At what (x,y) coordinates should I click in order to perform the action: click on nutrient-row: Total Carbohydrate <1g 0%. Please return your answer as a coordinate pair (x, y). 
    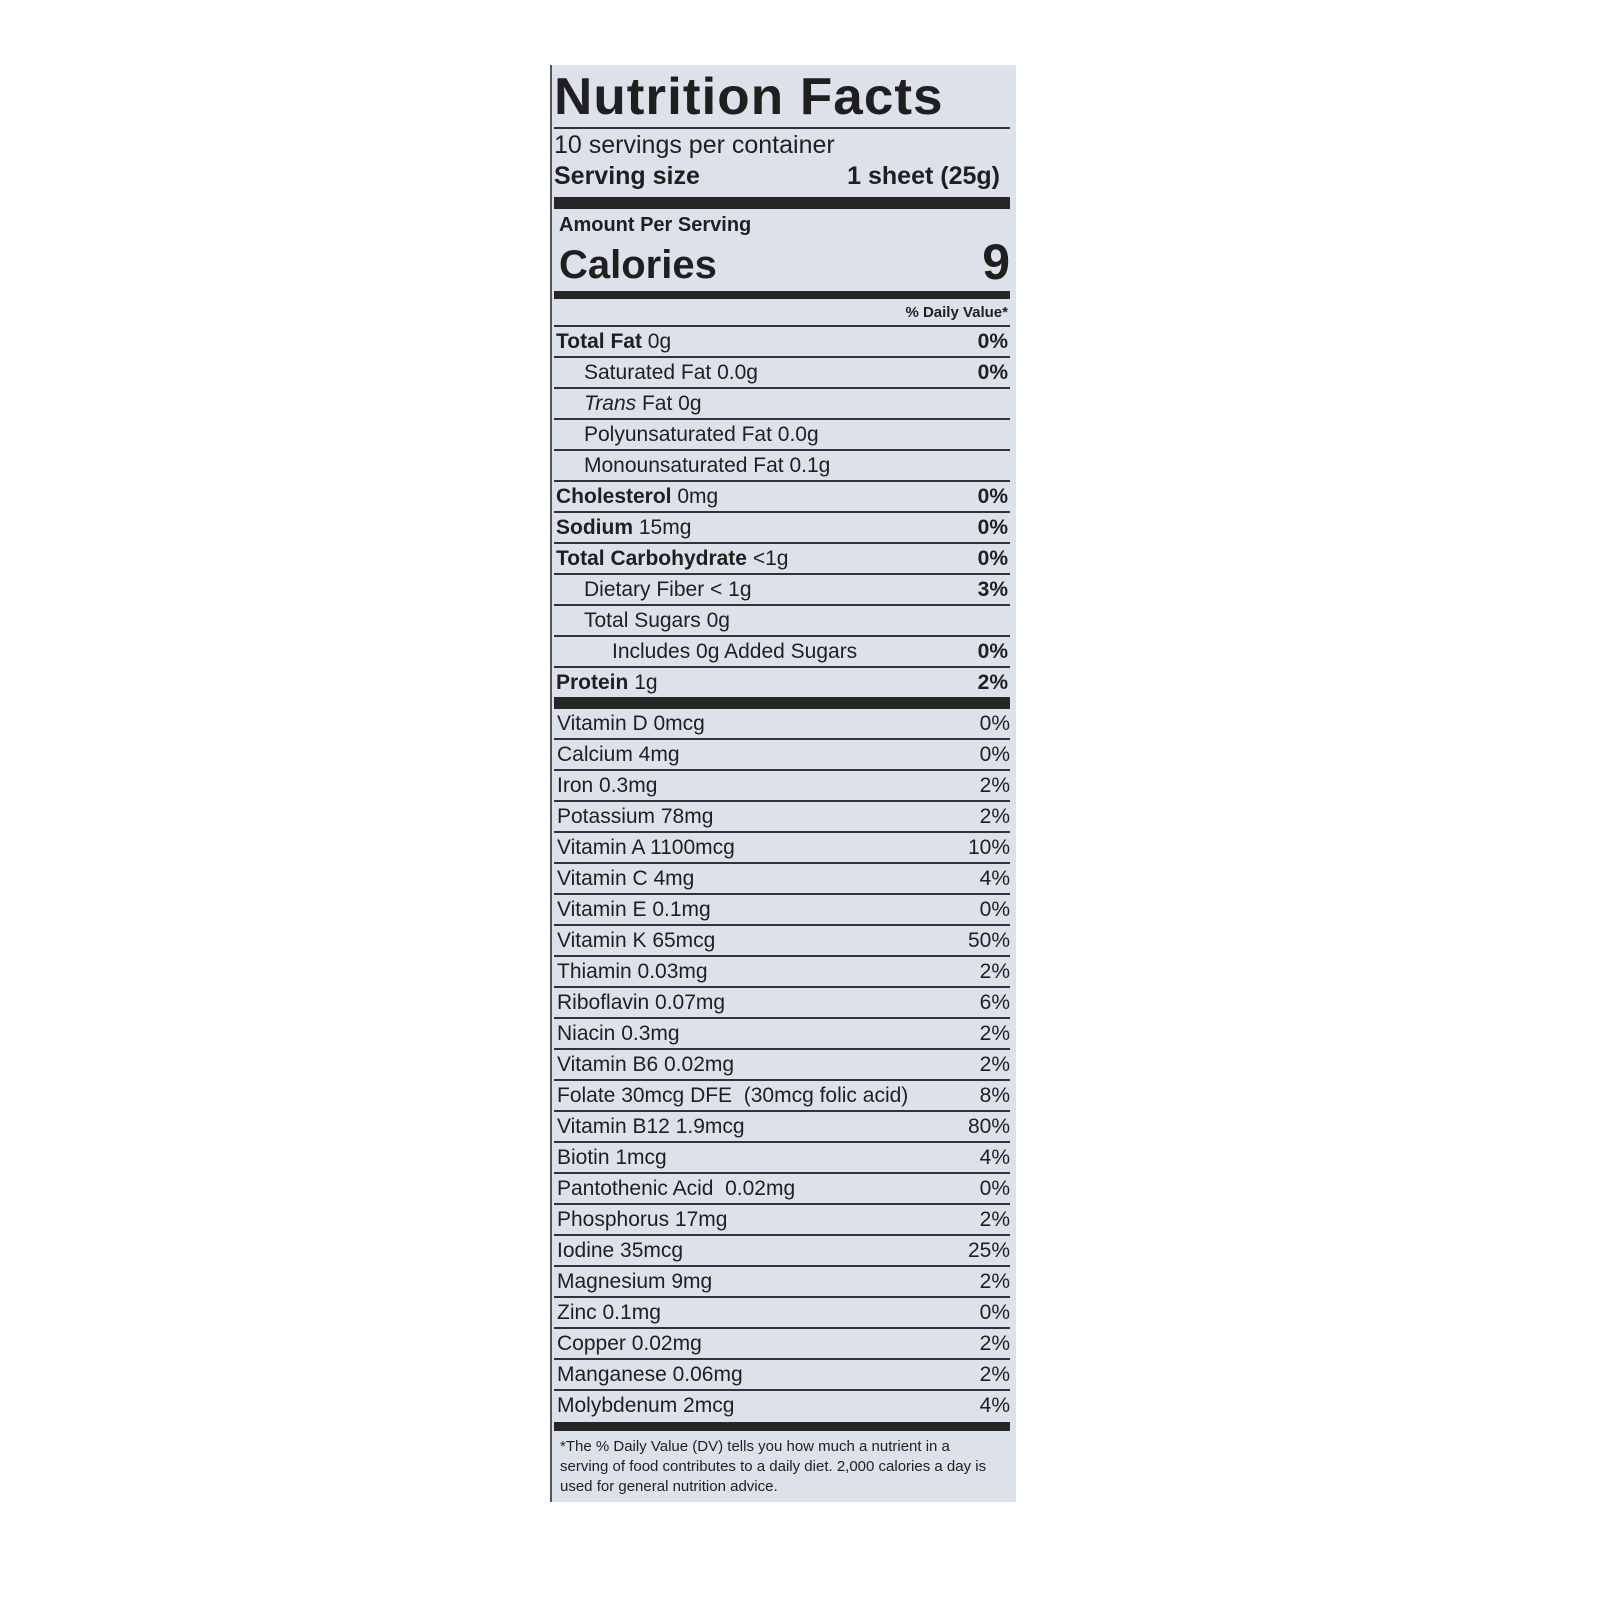
    Looking at the image, I should click on (782, 559).